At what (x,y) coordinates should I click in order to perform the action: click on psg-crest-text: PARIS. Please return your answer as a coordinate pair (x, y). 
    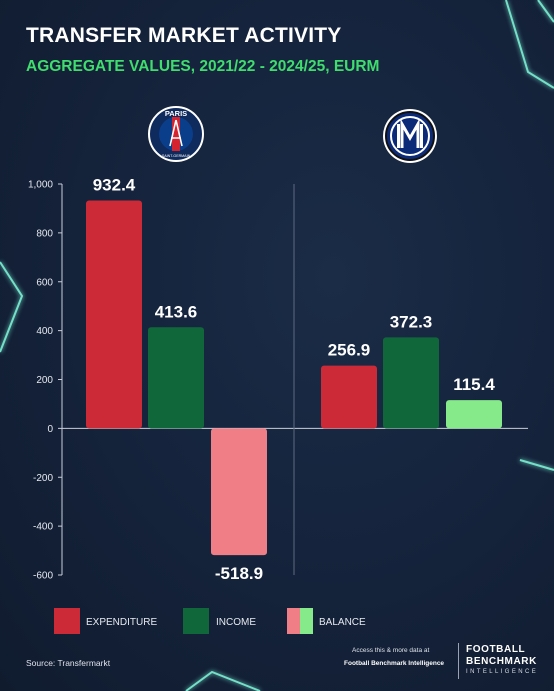
    Looking at the image, I should click on (176, 113).